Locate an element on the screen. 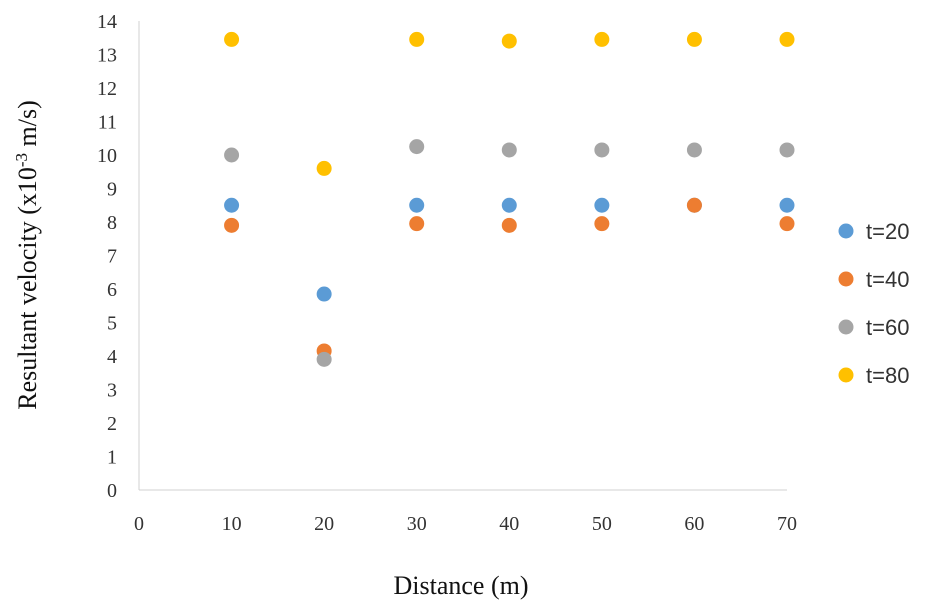 This screenshot has height=603, width=933. y-axis-title-unit: m/s) is located at coordinates (27, 126).